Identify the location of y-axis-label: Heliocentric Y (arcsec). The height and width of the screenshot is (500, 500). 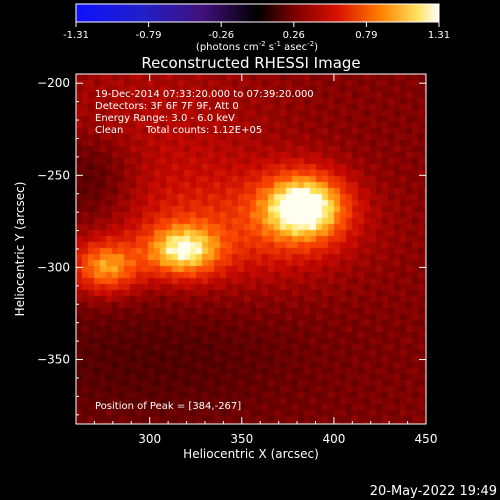
(20, 249).